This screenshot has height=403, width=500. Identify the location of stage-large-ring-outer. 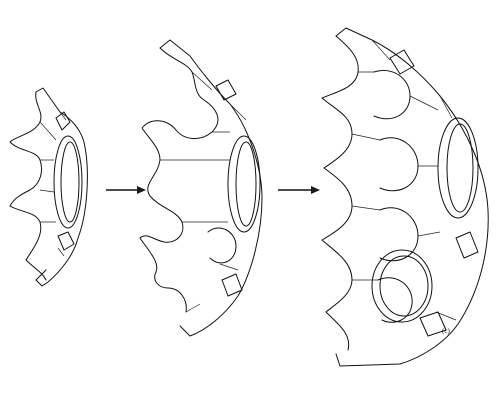
(458, 168).